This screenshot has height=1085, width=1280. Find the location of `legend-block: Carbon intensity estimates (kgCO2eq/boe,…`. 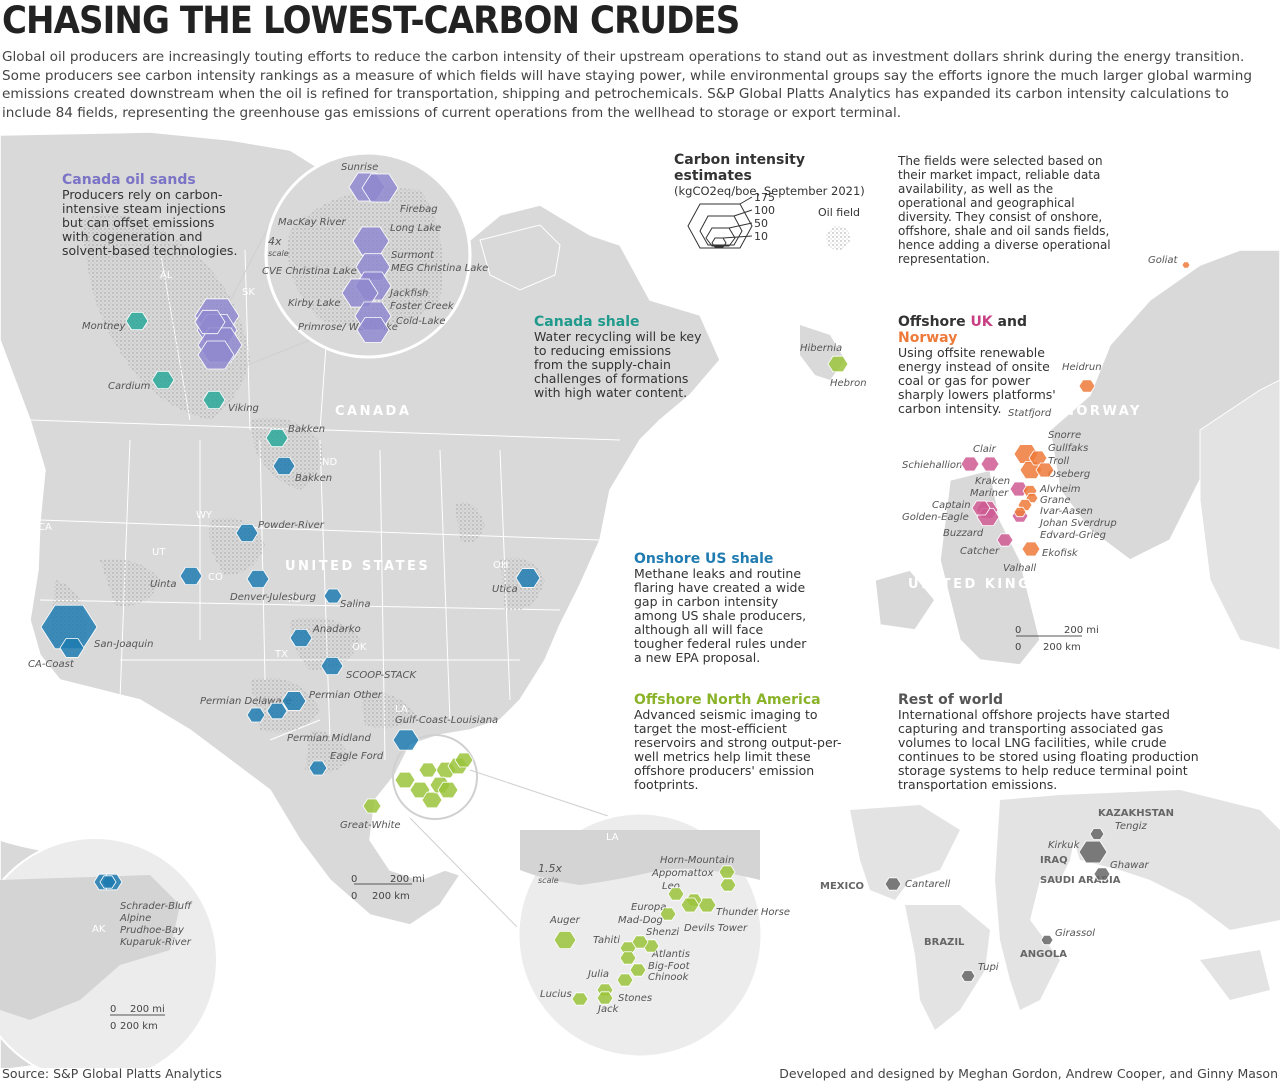

legend-block: Carbon intensity estimates (kgCO2eq/boe,… is located at coordinates (774, 175).